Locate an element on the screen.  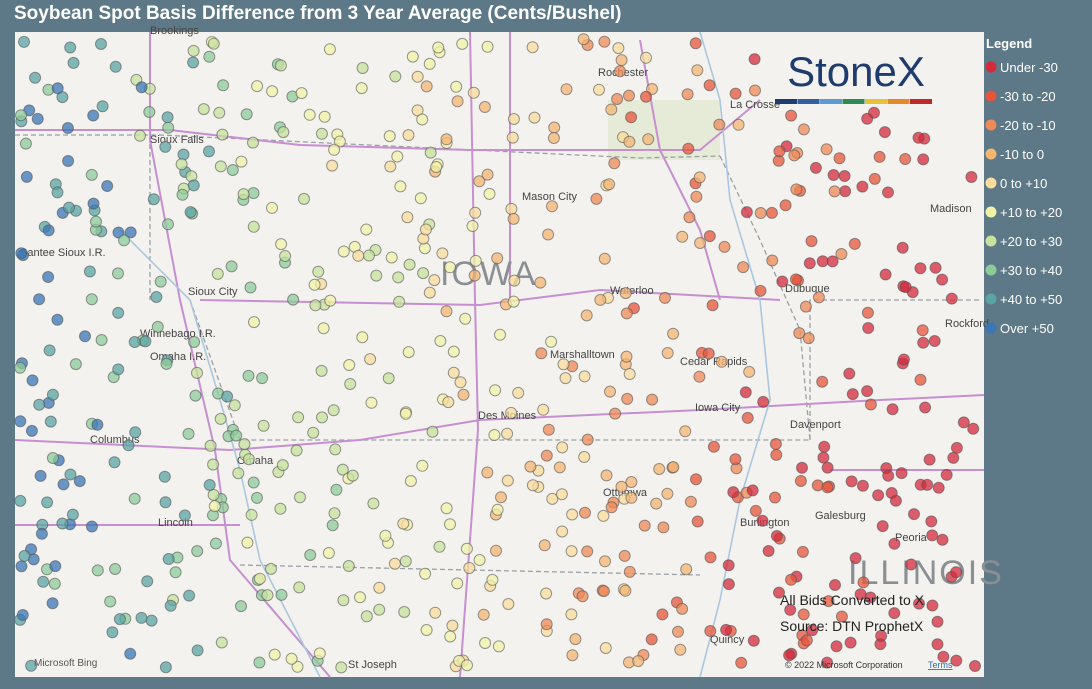
logo-stripe is located at coordinates (786, 101).